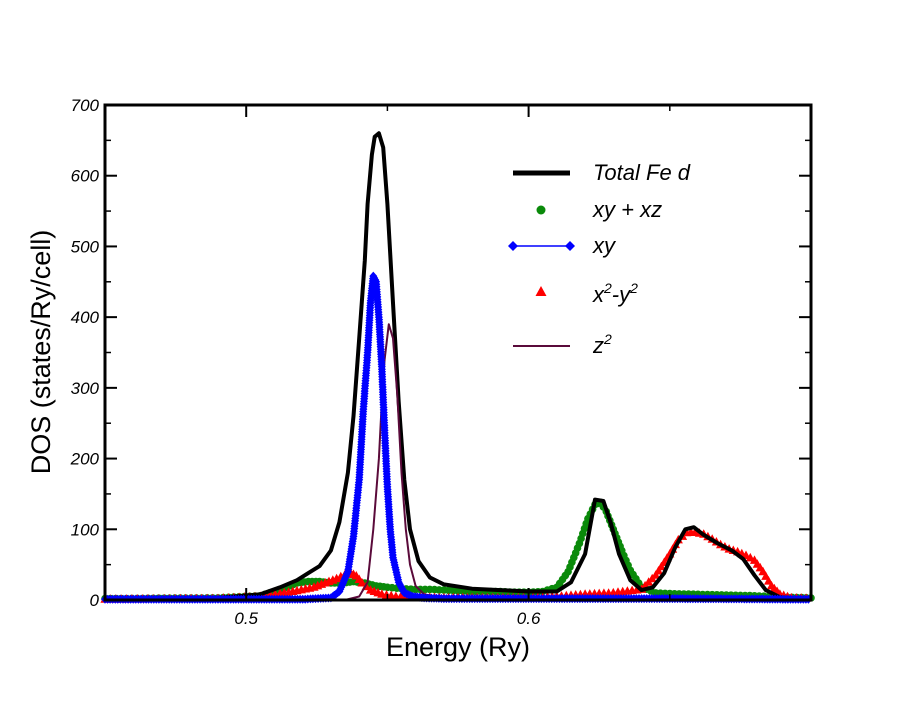 The width and height of the screenshot is (913, 706). Describe the element at coordinates (85, 529) in the screenshot. I see `y-tick-label: 100` at that location.